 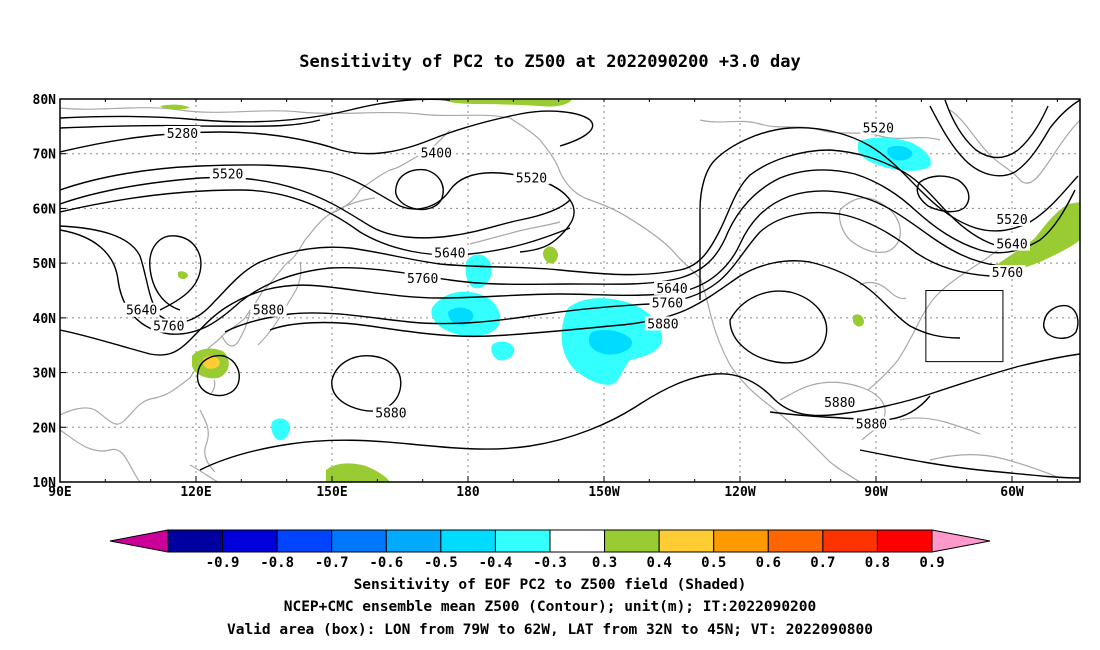 What do you see at coordinates (869, 225) in the screenshot?
I see `coastline-hudson-bay` at bounding box center [869, 225].